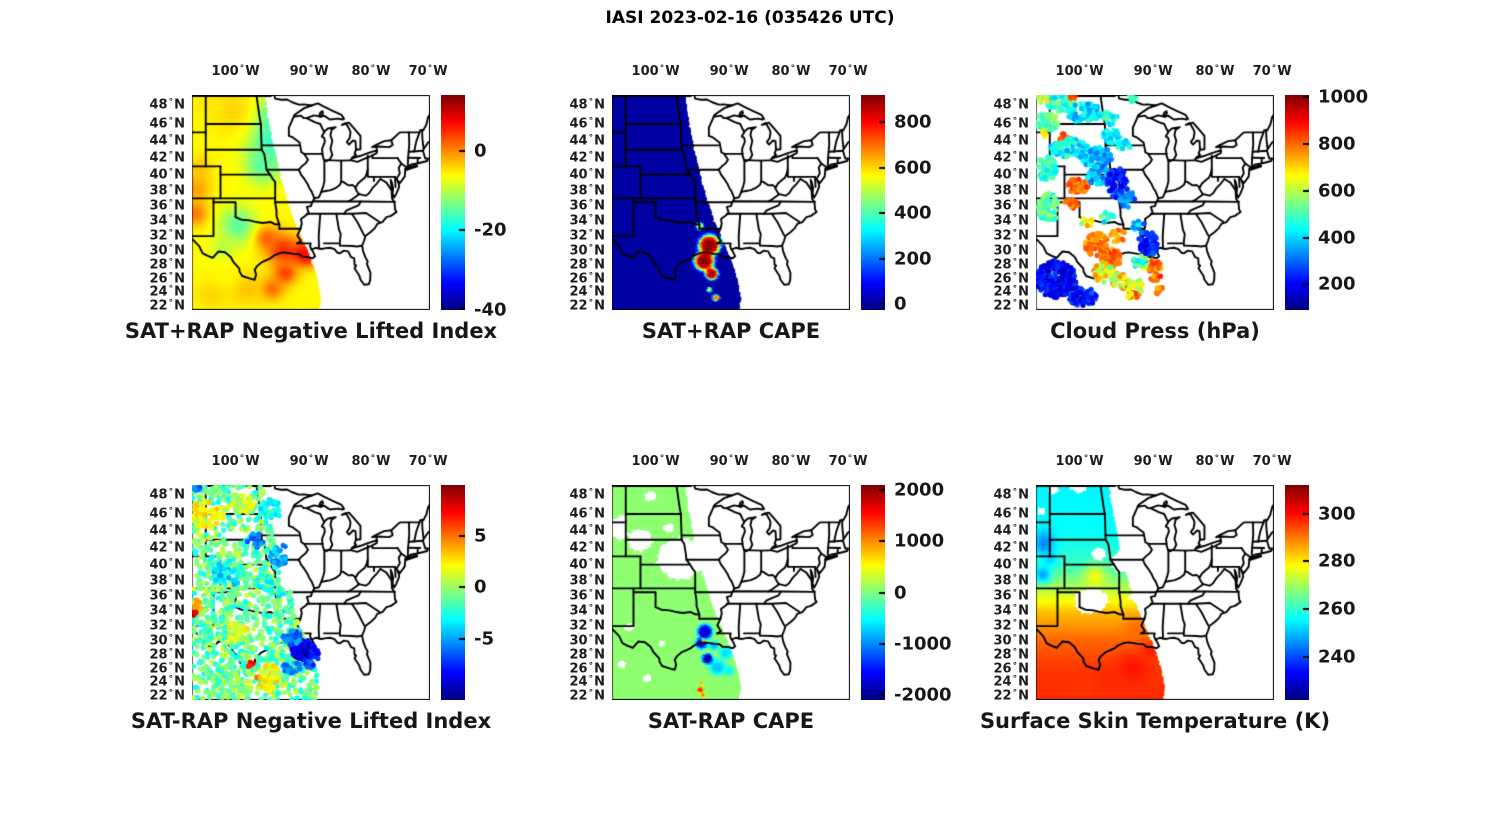 The height and width of the screenshot is (825, 1500). What do you see at coordinates (1011, 191) in the screenshot?
I see `lat-tick-label: 38°N` at bounding box center [1011, 191].